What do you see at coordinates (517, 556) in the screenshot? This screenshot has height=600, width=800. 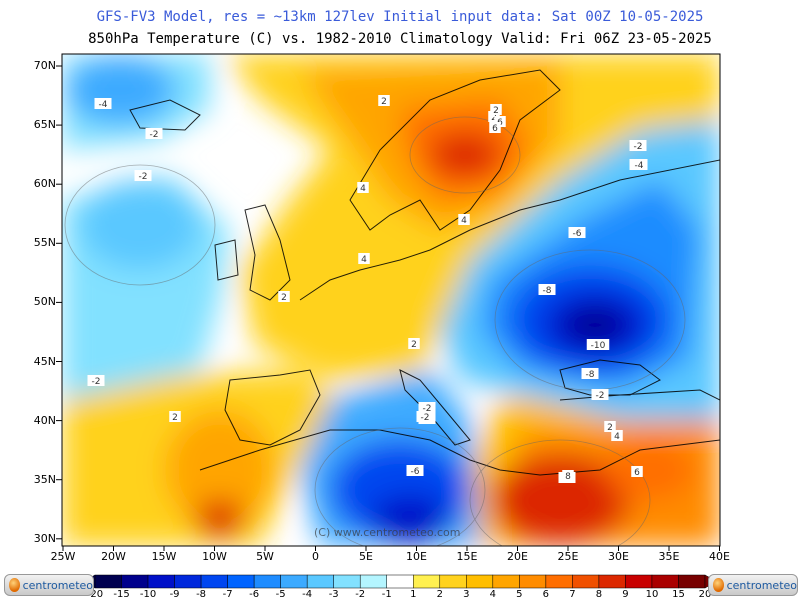 I see `lon-label: 20E` at bounding box center [517, 556].